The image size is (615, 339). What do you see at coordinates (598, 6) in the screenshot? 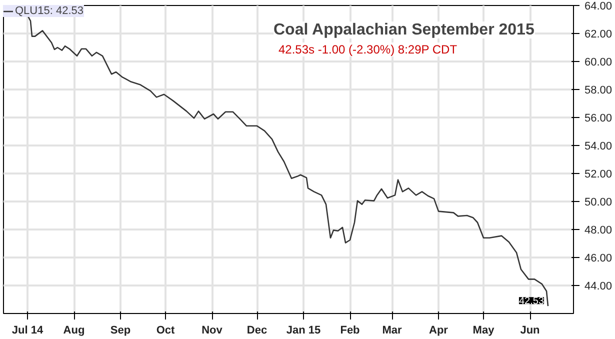
I see `y-tick-label: 64.00` at bounding box center [598, 6].